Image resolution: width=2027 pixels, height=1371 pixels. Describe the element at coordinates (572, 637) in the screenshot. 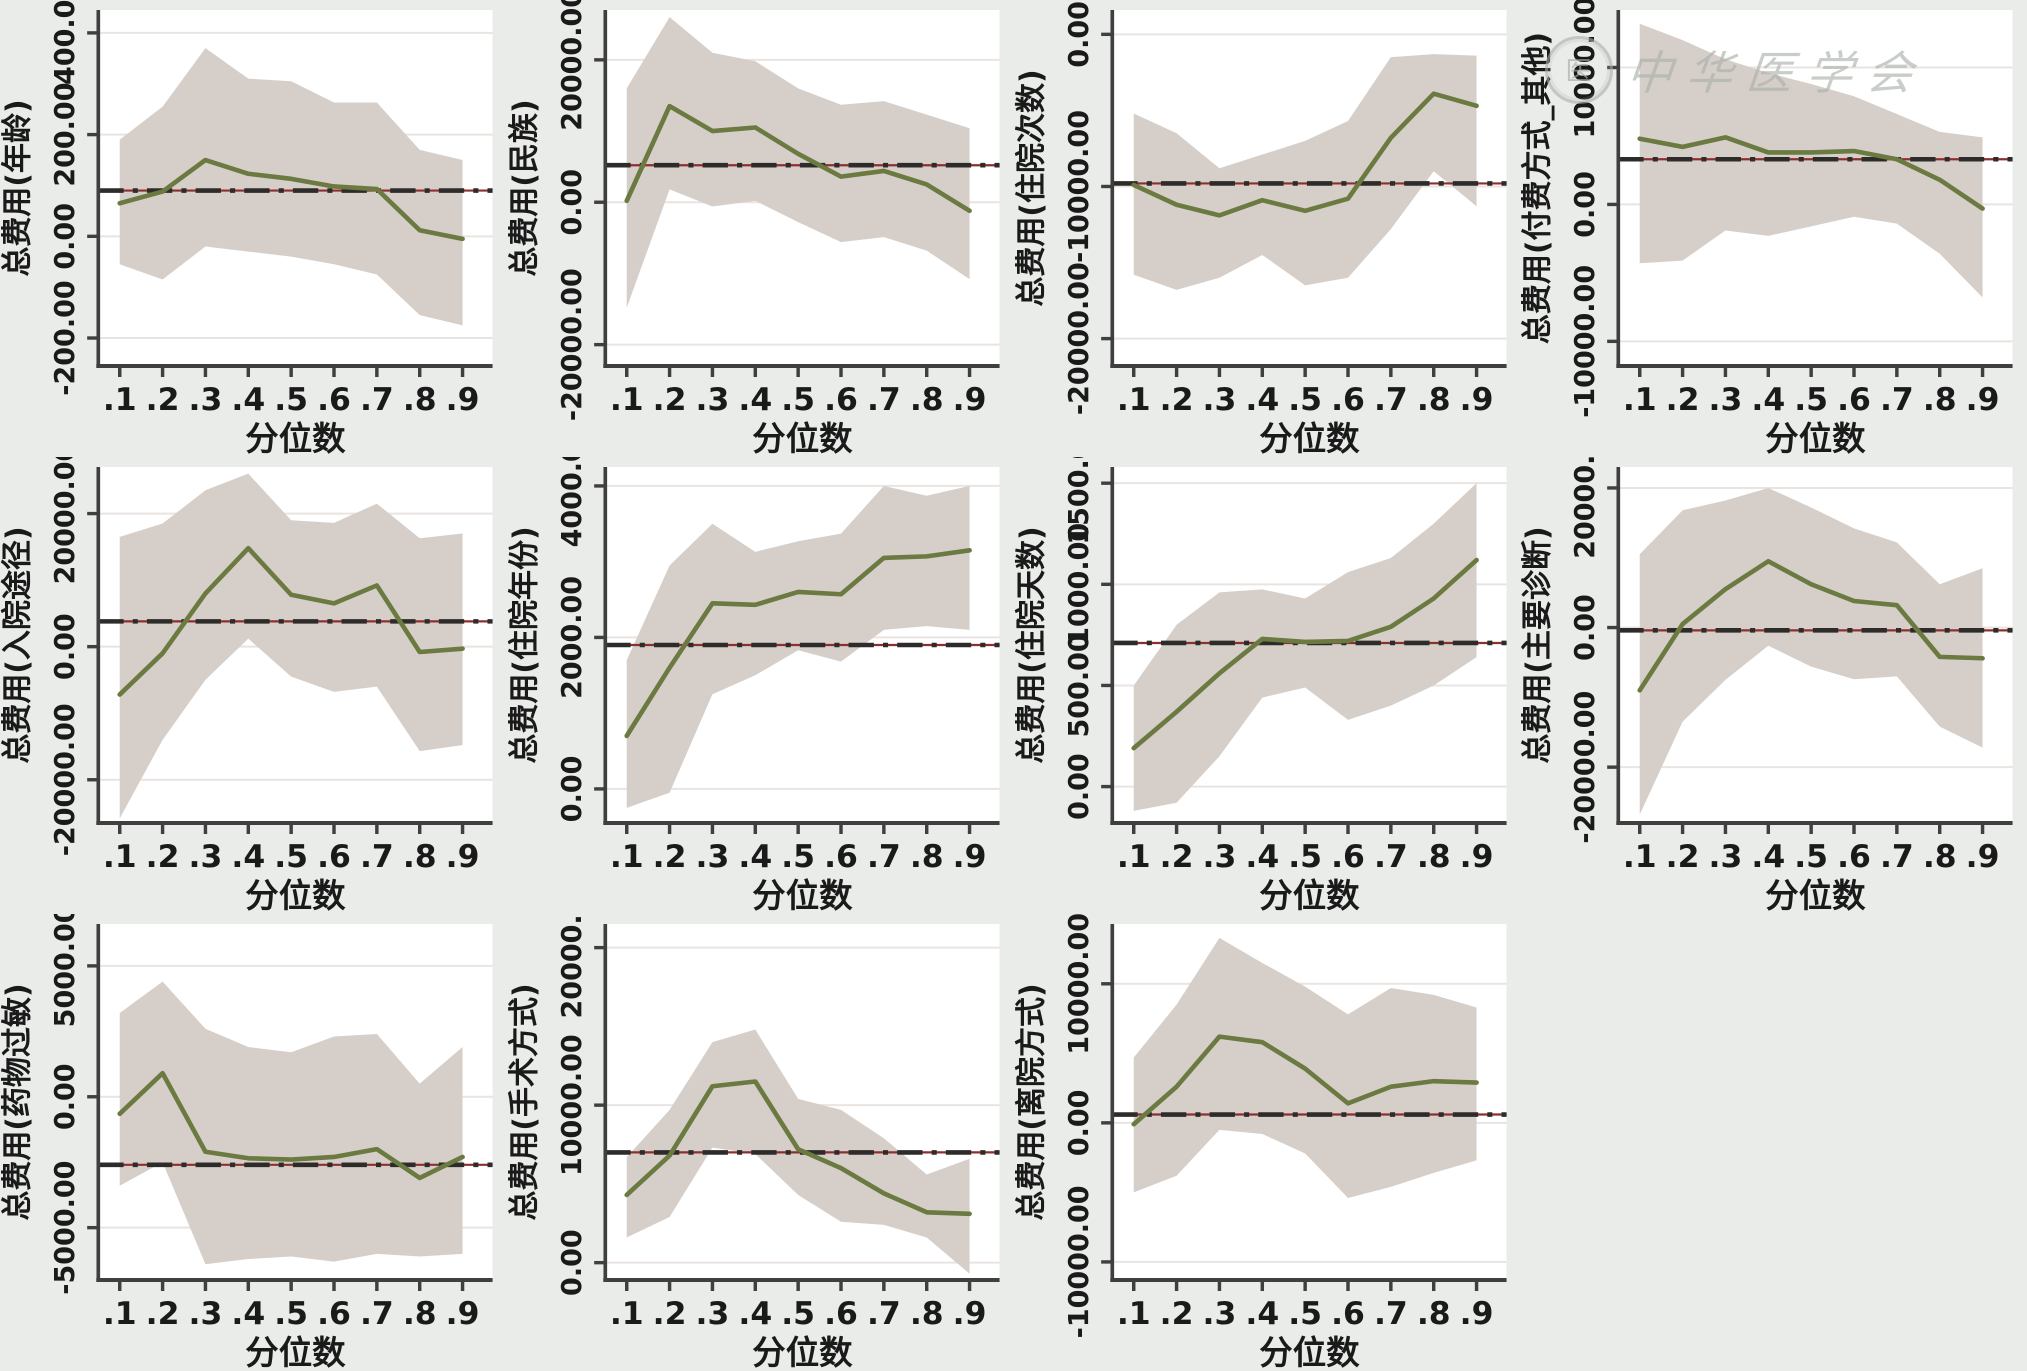

I see `y-tick-label: 2000.00` at that location.